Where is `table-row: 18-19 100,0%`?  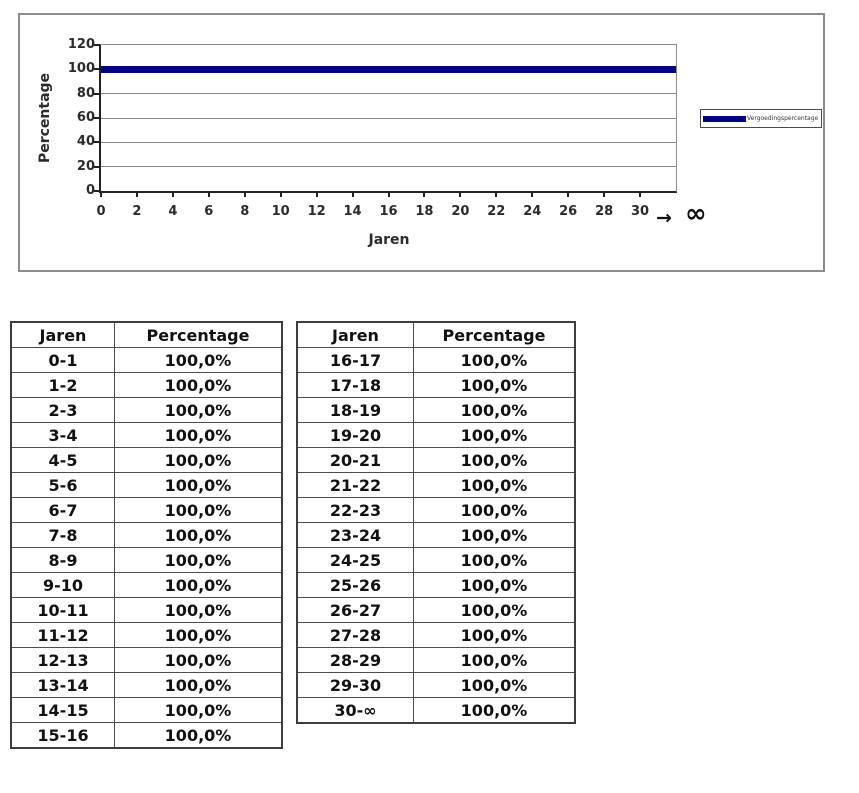
table-row: 18-19 100,0% is located at coordinates (436, 410).